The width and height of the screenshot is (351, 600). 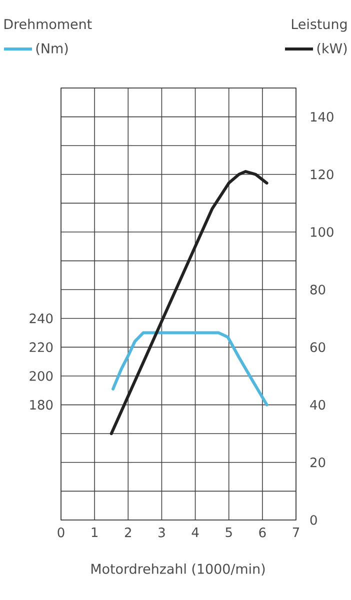 I want to click on y-axis-title: Drehmoment, so click(x=48, y=24).